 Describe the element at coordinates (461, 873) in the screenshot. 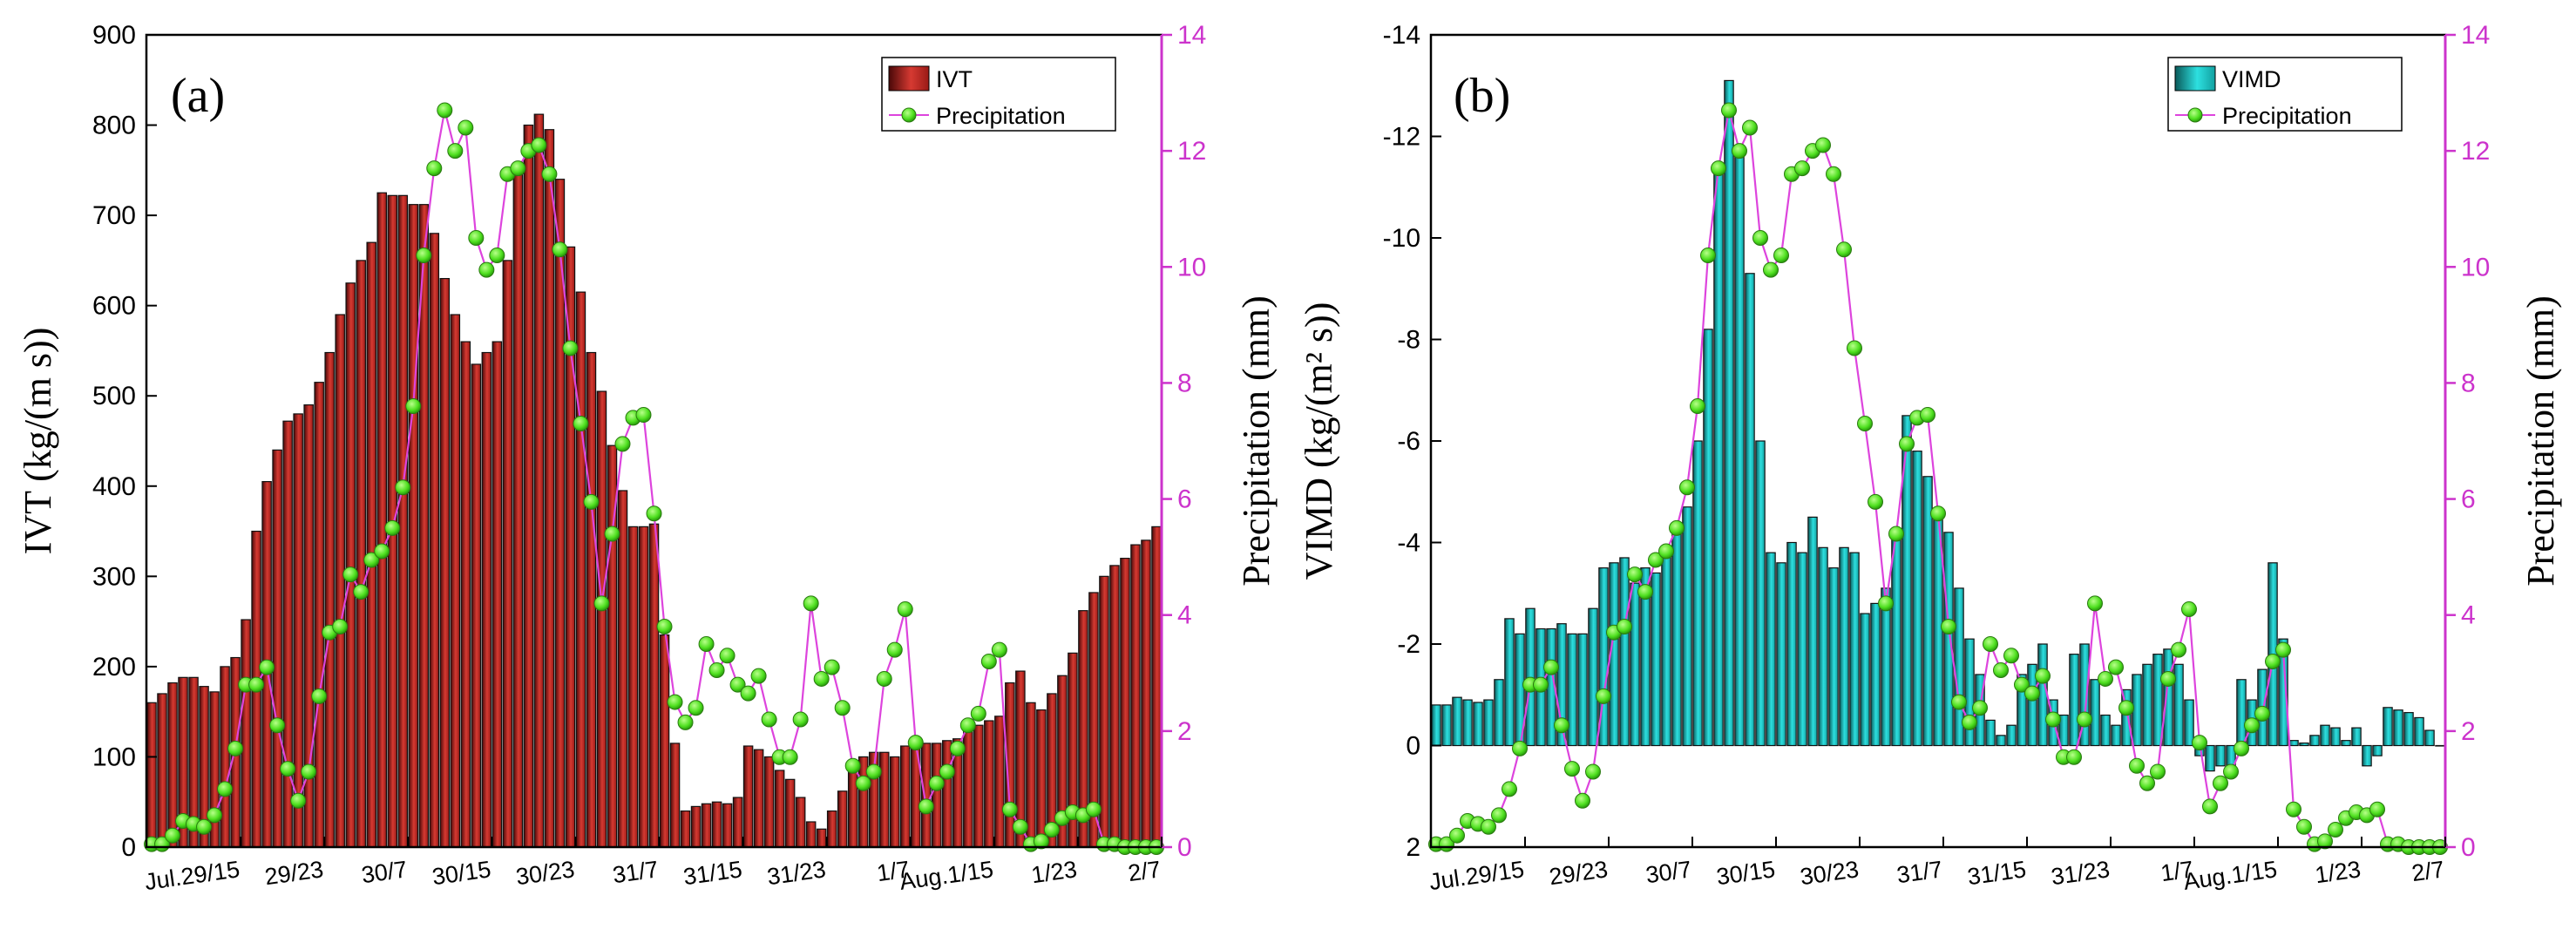

I see `x-tick-label: 30/15` at that location.